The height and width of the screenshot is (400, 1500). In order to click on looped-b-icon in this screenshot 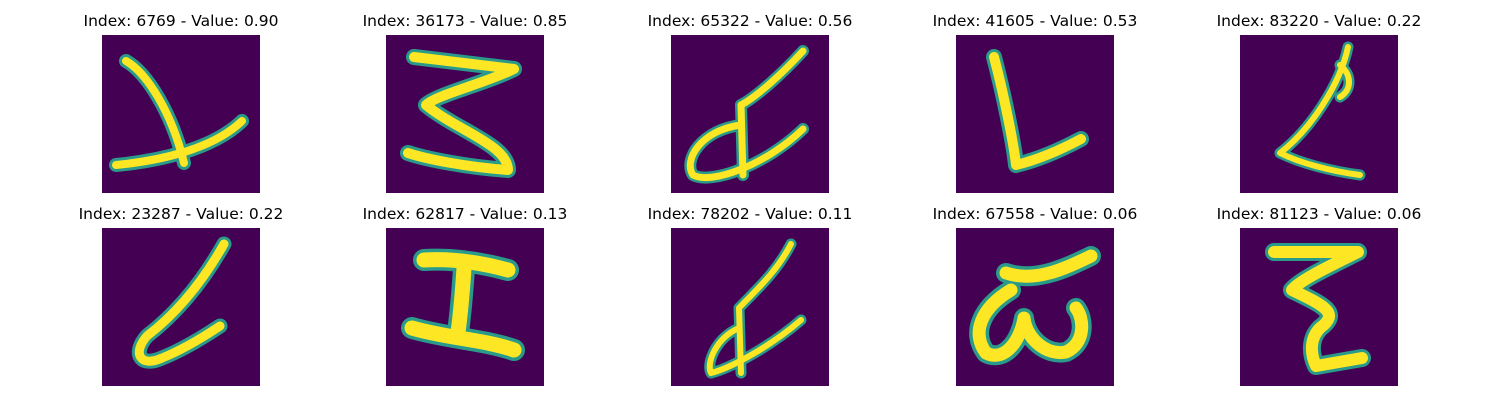, I will do `click(181, 307)`.